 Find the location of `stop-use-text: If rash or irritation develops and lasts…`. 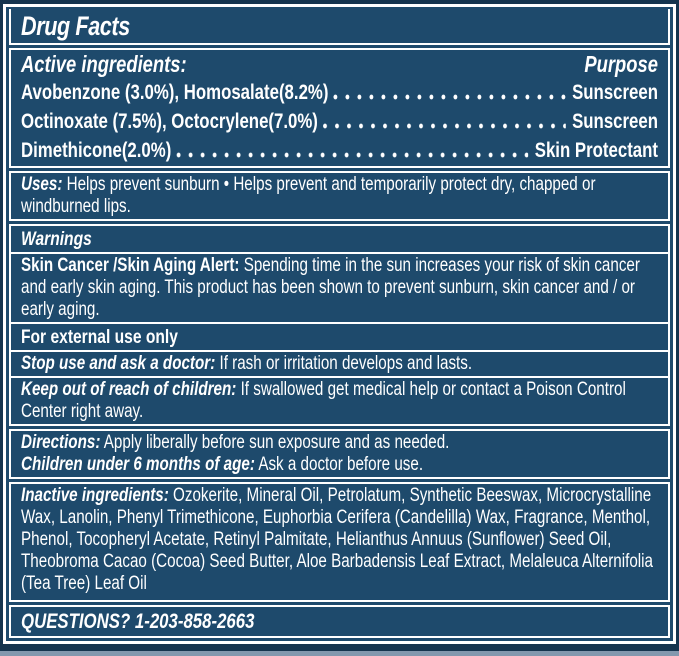

stop-use-text: If rash or irritation develops and lasts… is located at coordinates (346, 363).